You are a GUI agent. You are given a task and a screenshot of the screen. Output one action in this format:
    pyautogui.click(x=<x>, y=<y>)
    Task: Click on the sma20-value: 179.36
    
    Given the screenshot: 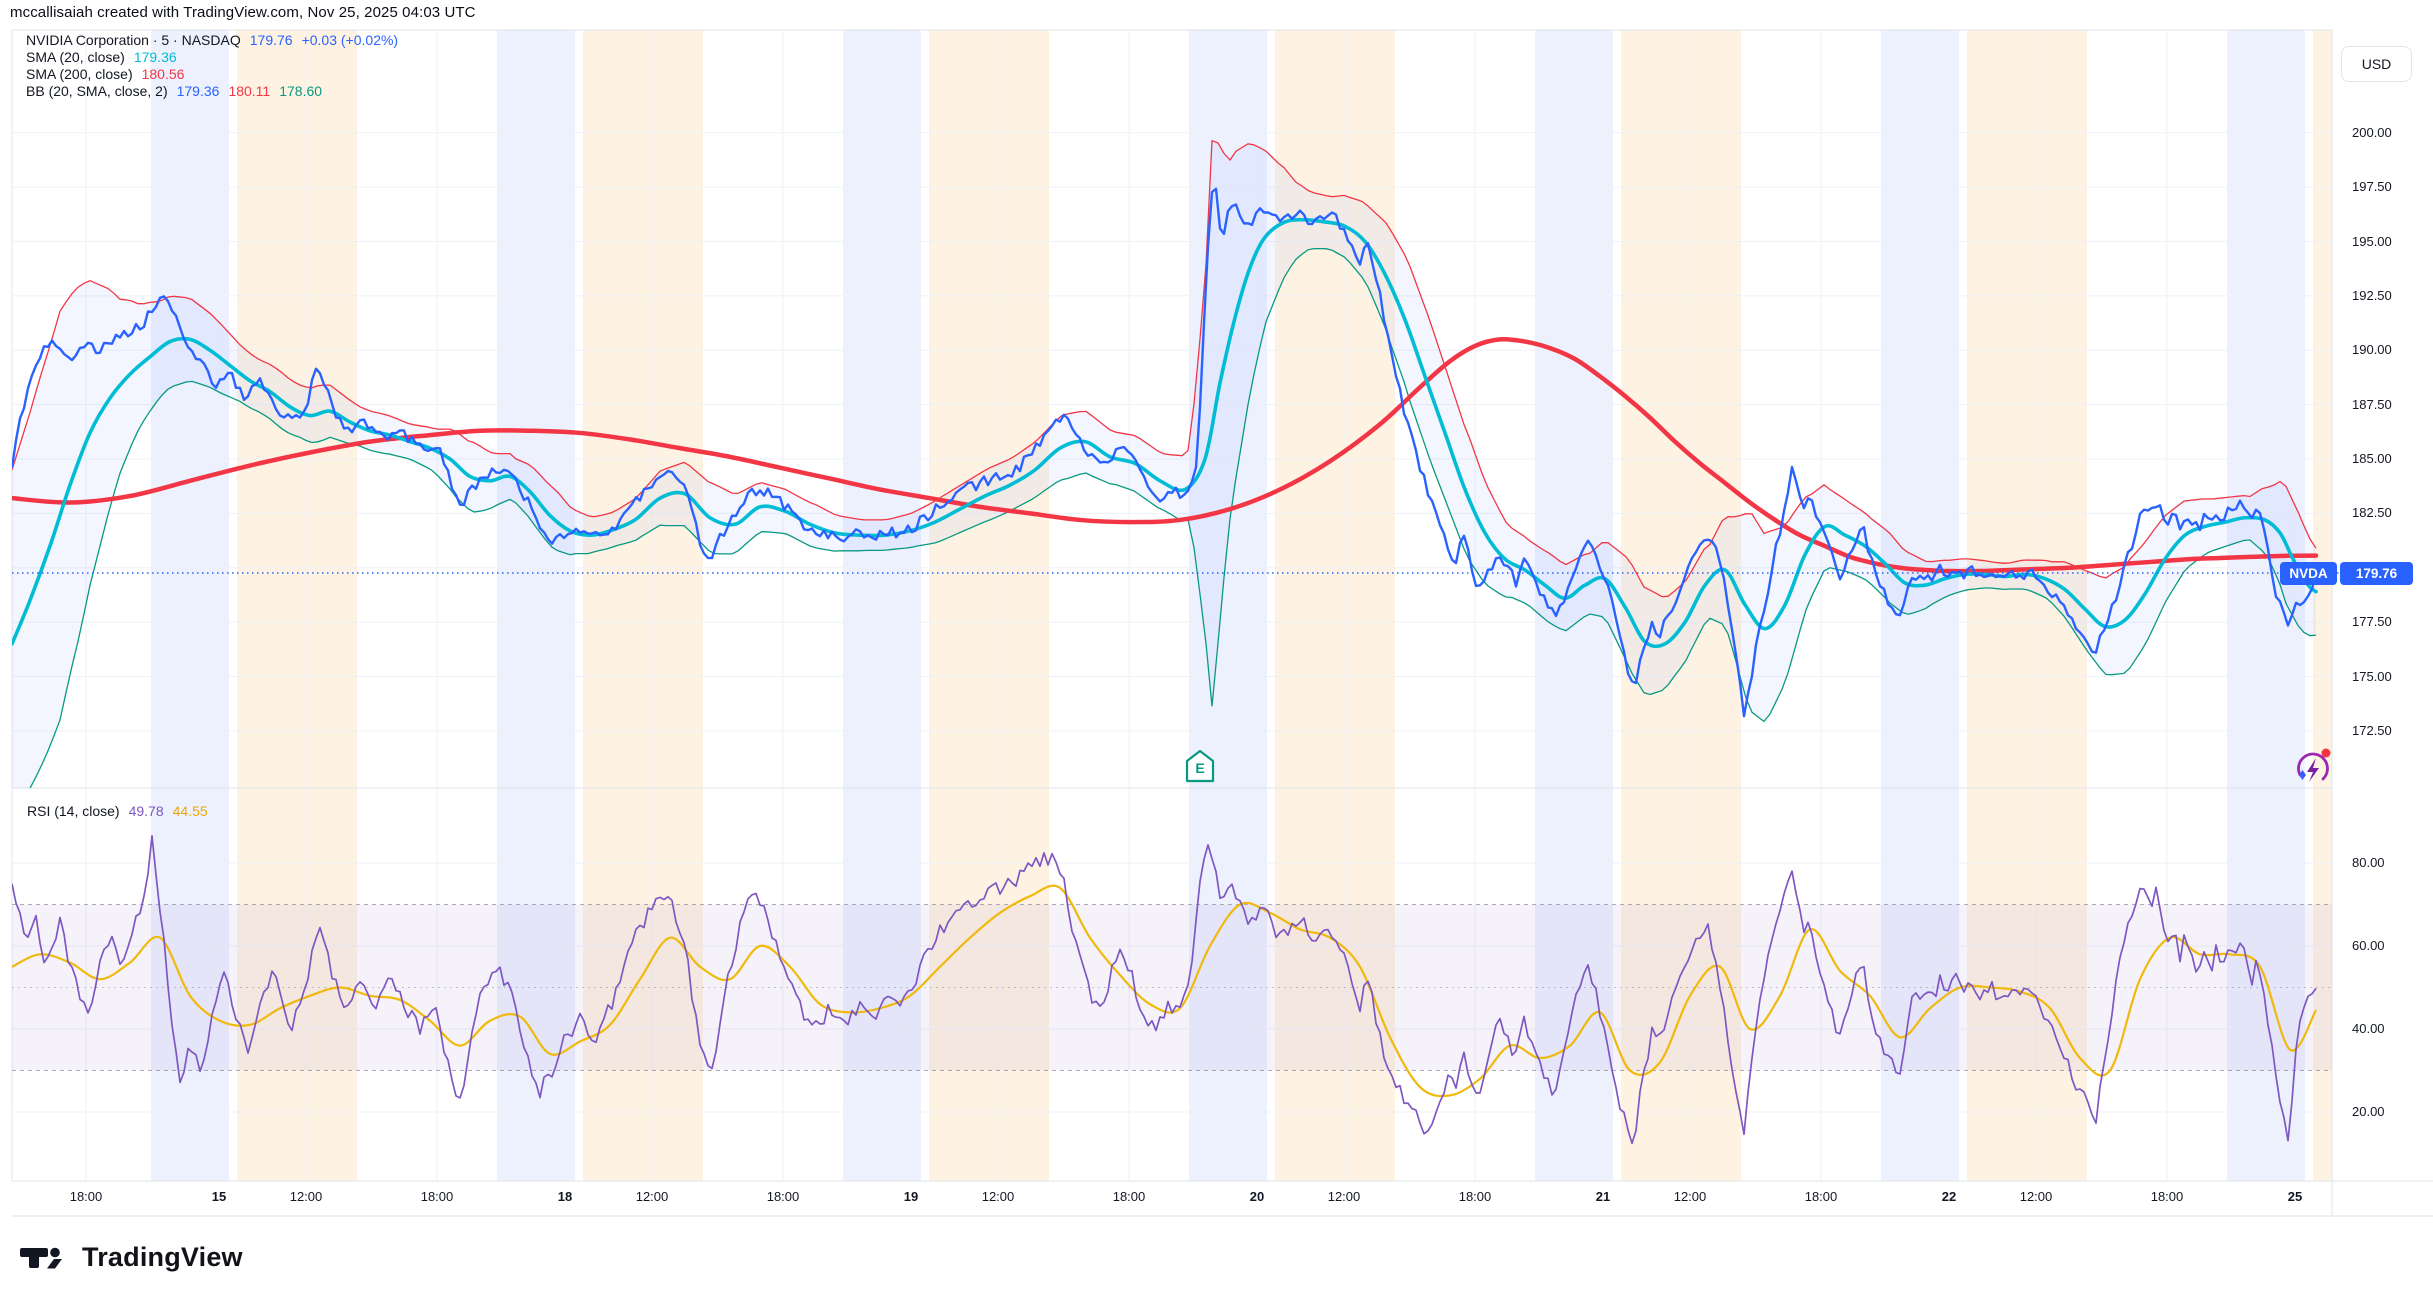 What is the action you would take?
    pyautogui.click(x=155, y=57)
    